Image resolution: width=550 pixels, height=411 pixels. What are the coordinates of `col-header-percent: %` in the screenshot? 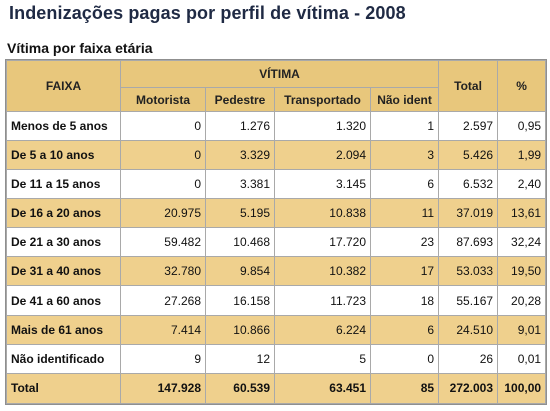 It's located at (522, 86).